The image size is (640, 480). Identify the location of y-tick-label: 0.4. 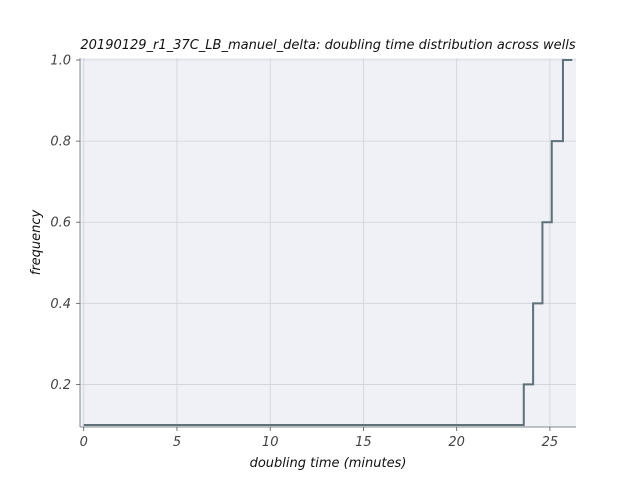
(60, 304).